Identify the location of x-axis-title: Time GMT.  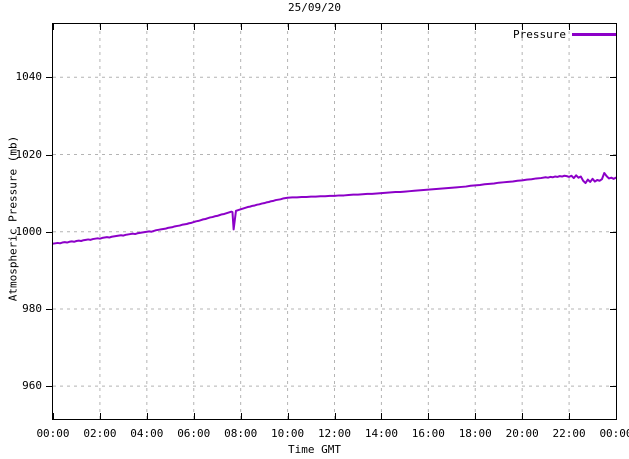
(314, 449).